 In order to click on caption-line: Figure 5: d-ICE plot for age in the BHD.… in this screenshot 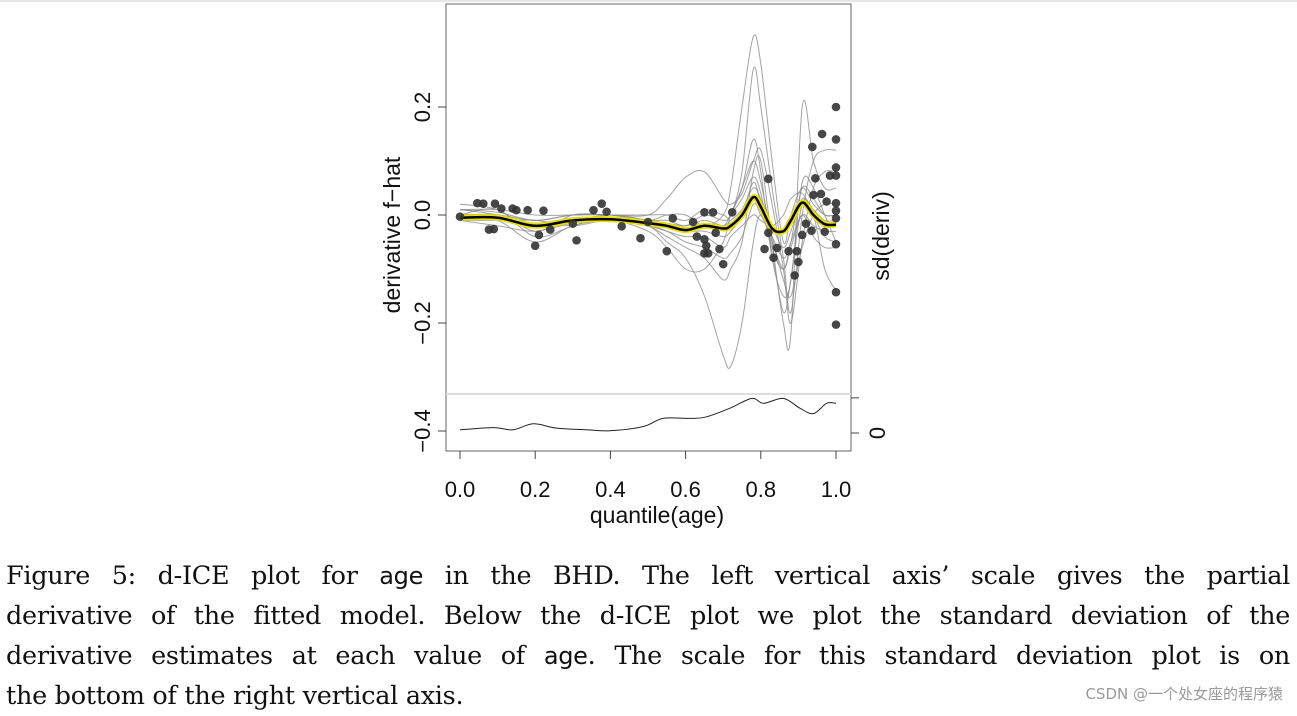, I will do `click(648, 576)`.